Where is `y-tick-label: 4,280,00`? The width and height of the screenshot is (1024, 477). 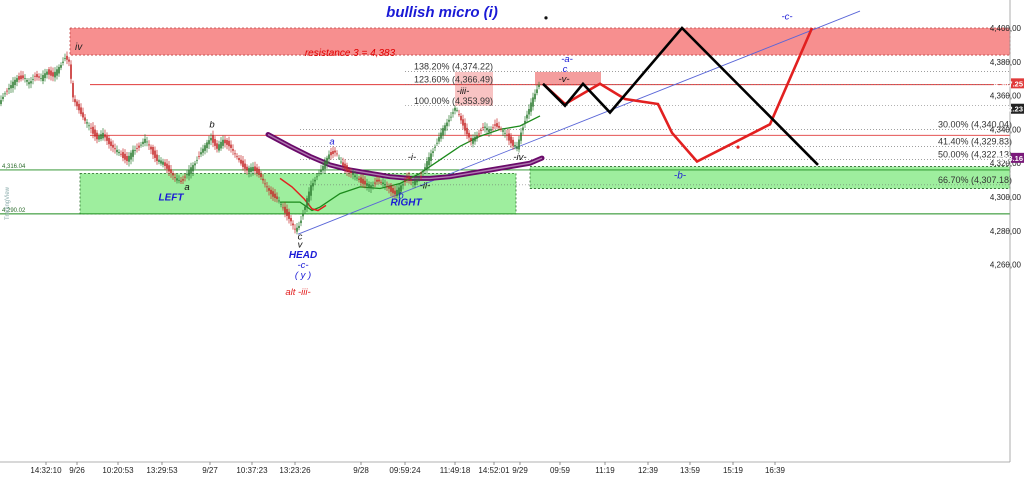 y-tick-label: 4,280,00 is located at coordinates (1006, 231).